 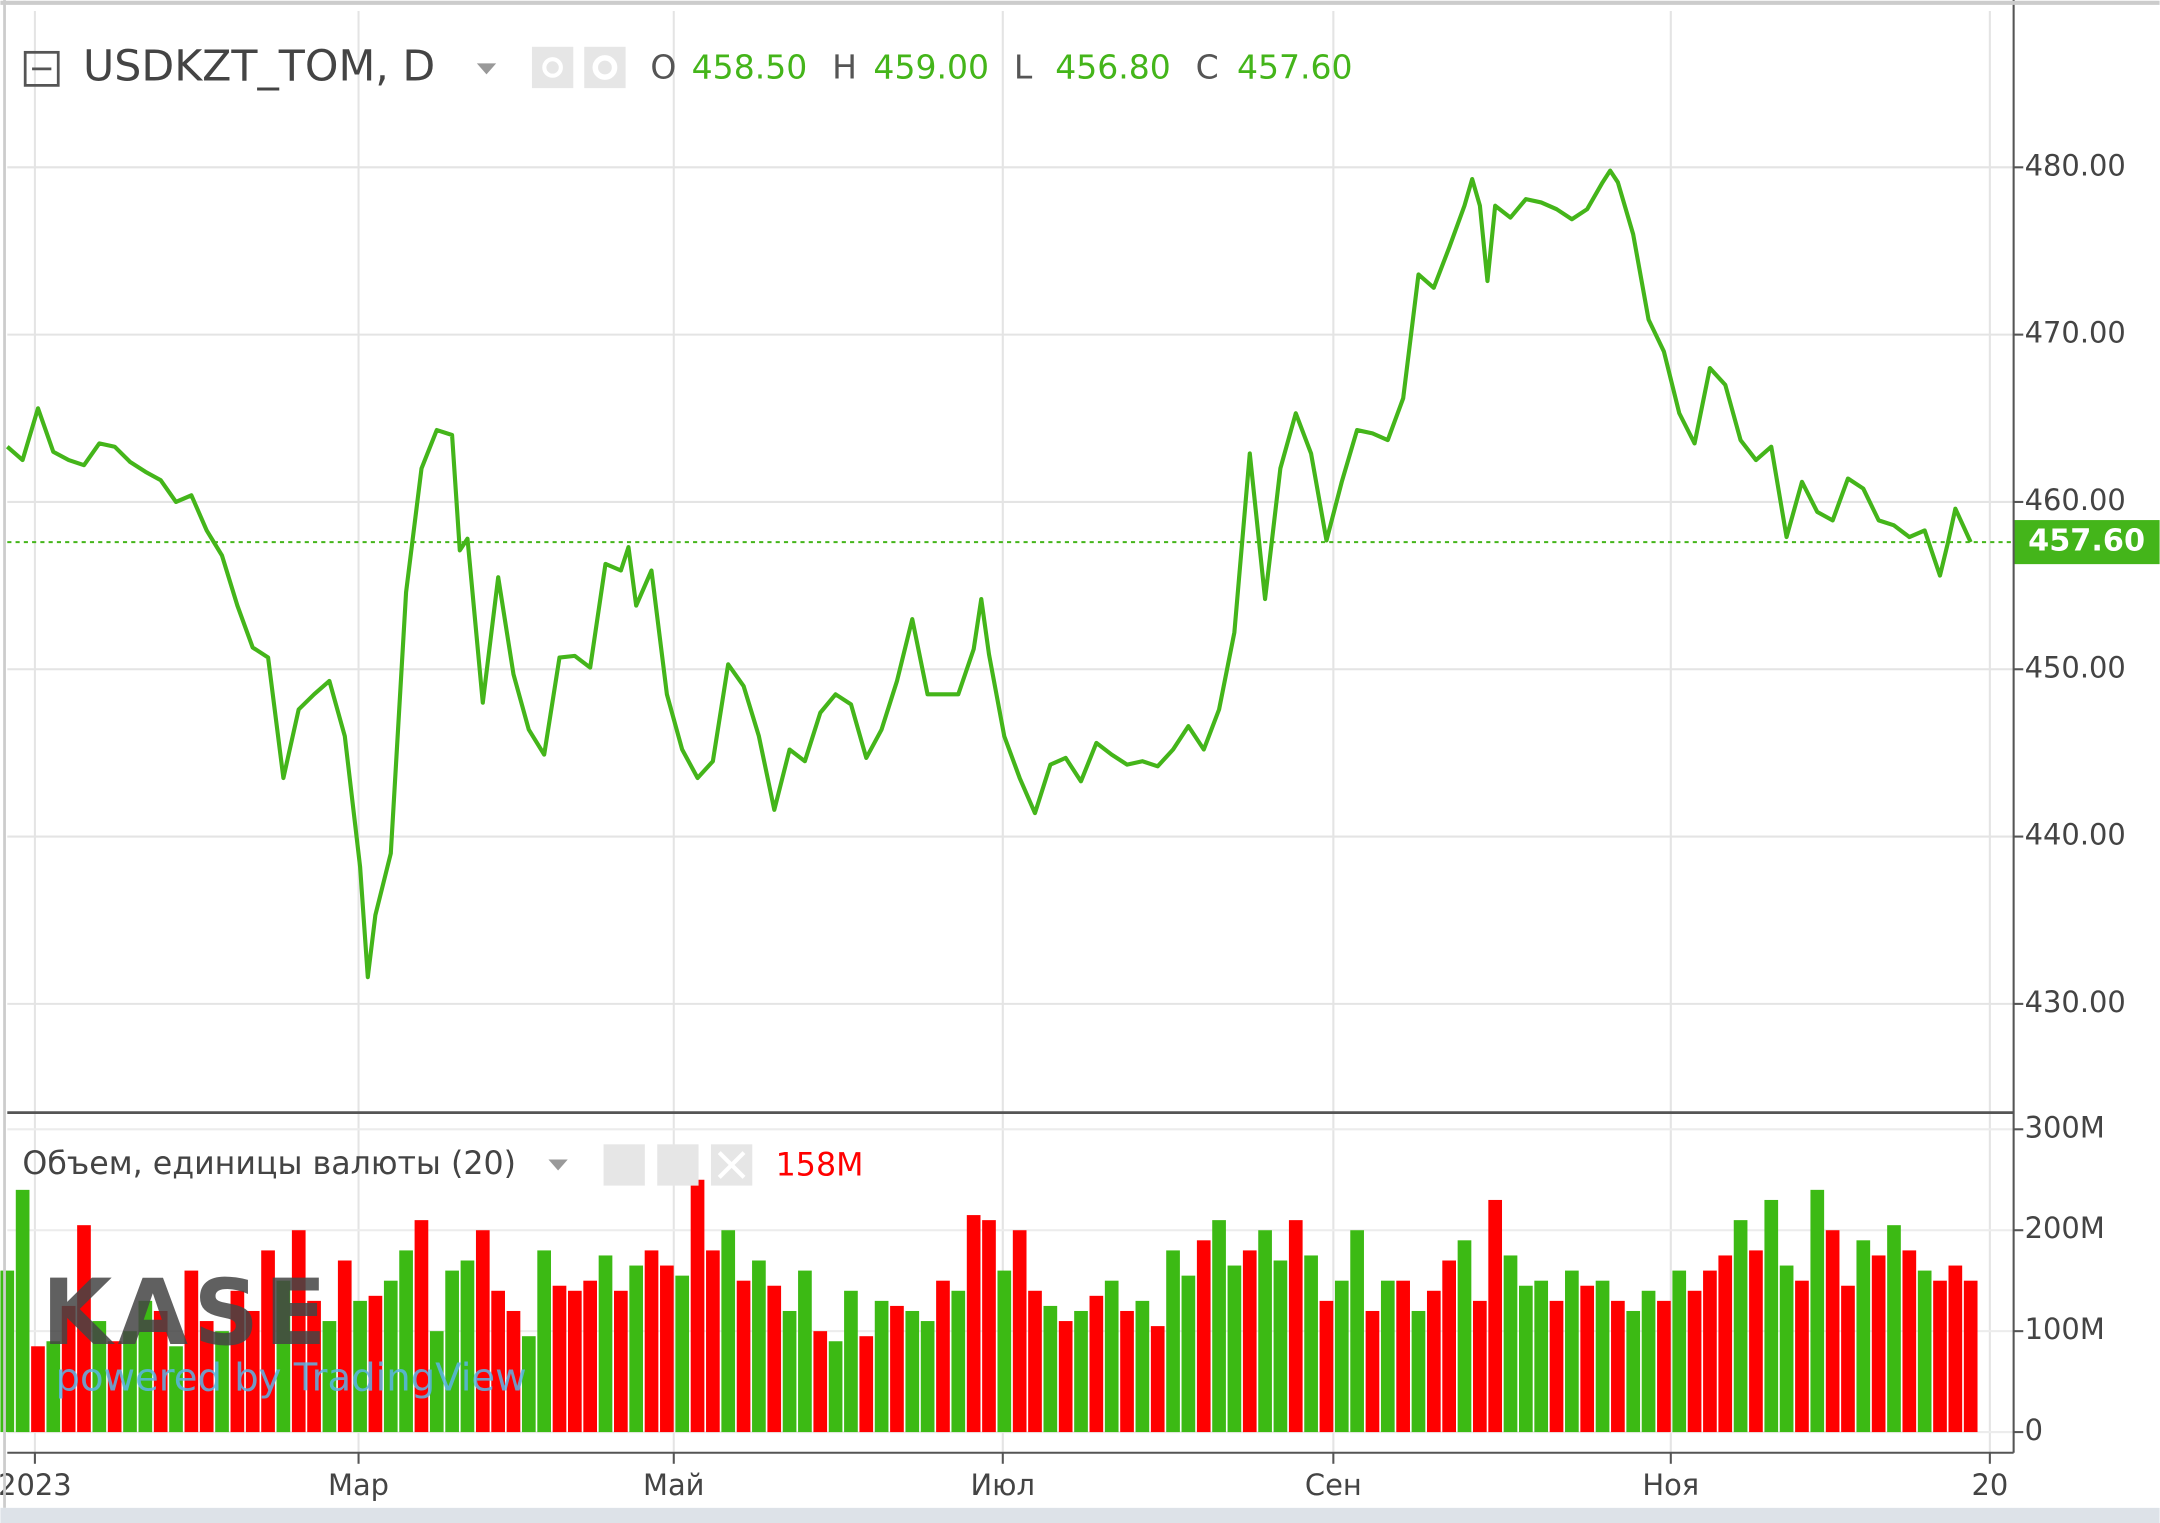 I want to click on volume-y-tick-label: 300M, so click(x=2065, y=1127).